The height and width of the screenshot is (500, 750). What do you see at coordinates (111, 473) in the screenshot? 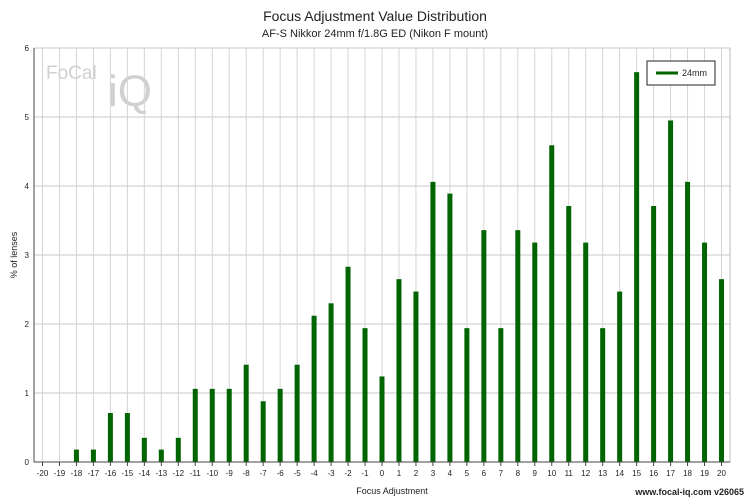
I see `x-tick-label: -16` at bounding box center [111, 473].